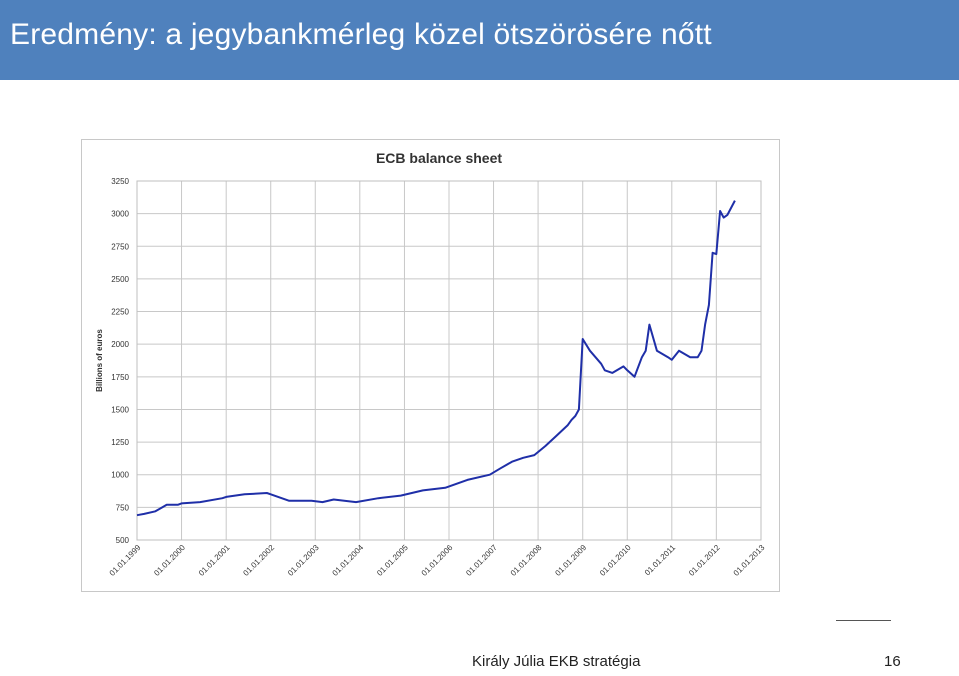 The width and height of the screenshot is (959, 676). What do you see at coordinates (120, 409) in the screenshot?
I see `y-tick-label: 1500` at bounding box center [120, 409].